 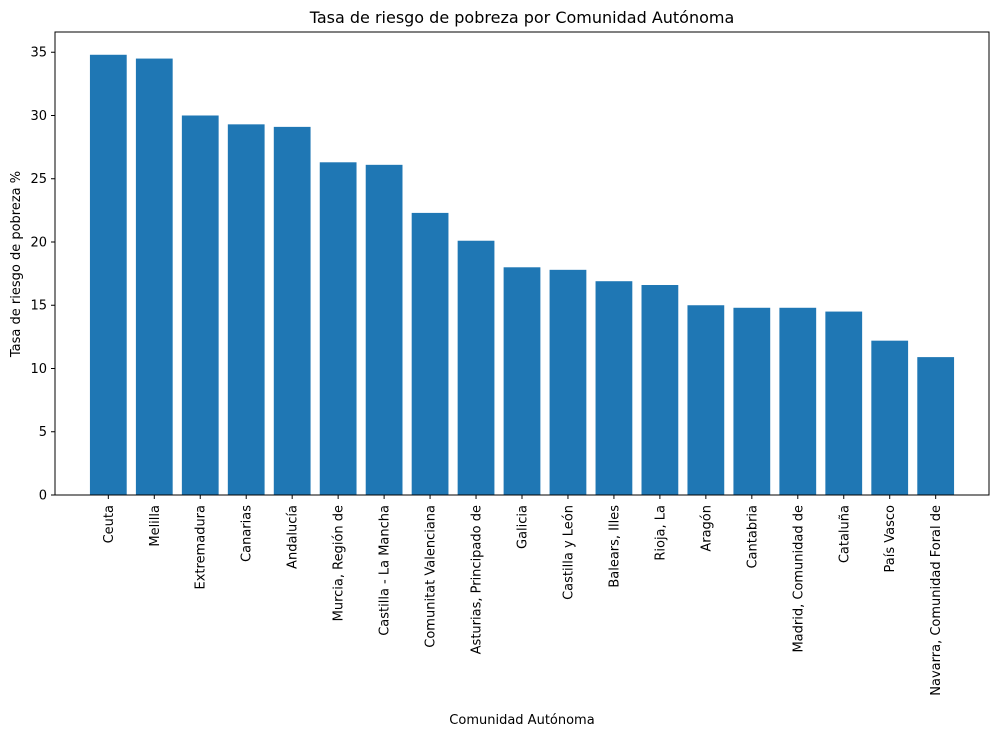 I want to click on y-tick-label: 0, so click(x=43, y=496).